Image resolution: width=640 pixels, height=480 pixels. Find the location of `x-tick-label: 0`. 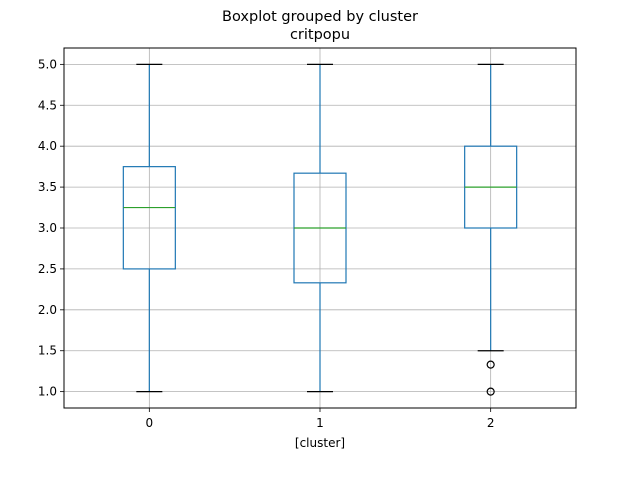

x-tick-label: 0 is located at coordinates (150, 423).